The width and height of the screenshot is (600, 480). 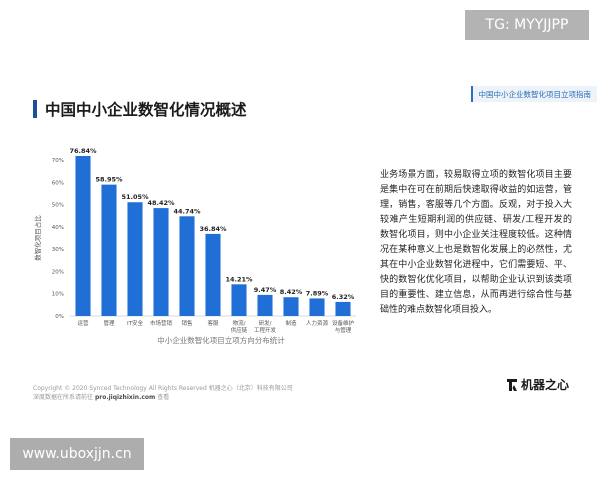 I want to click on x-tick-label: 研发/, so click(x=265, y=323).